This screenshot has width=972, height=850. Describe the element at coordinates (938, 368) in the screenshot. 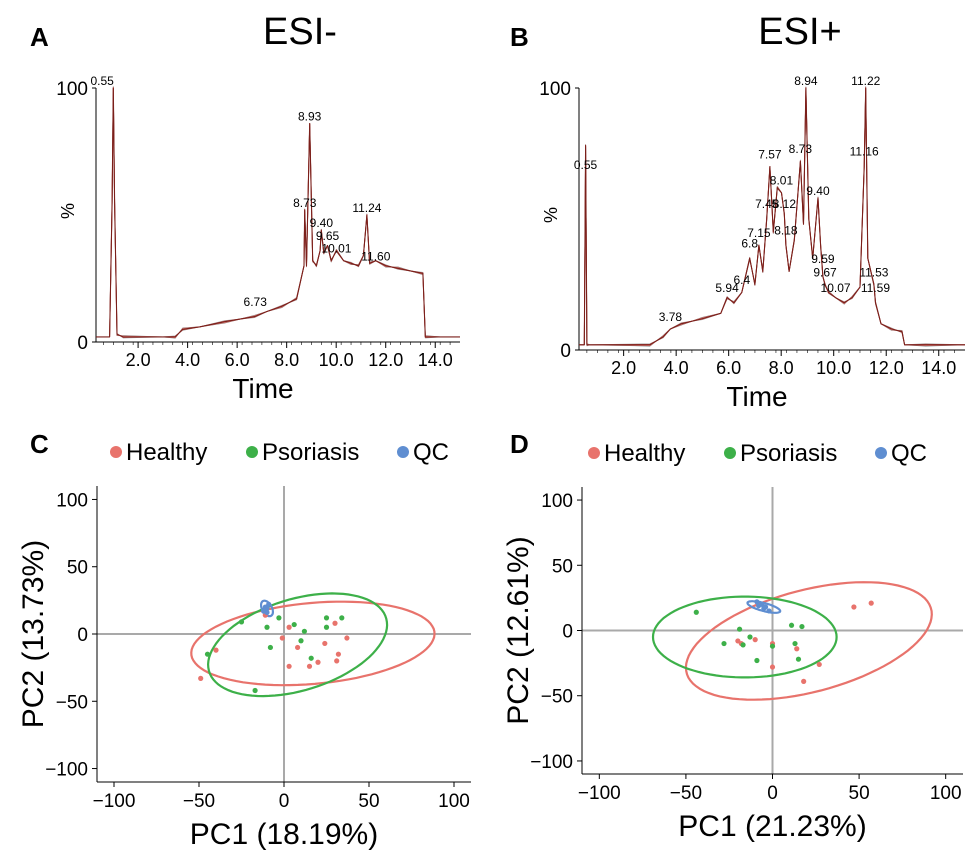

I see `x-tick-label: 14.0` at that location.